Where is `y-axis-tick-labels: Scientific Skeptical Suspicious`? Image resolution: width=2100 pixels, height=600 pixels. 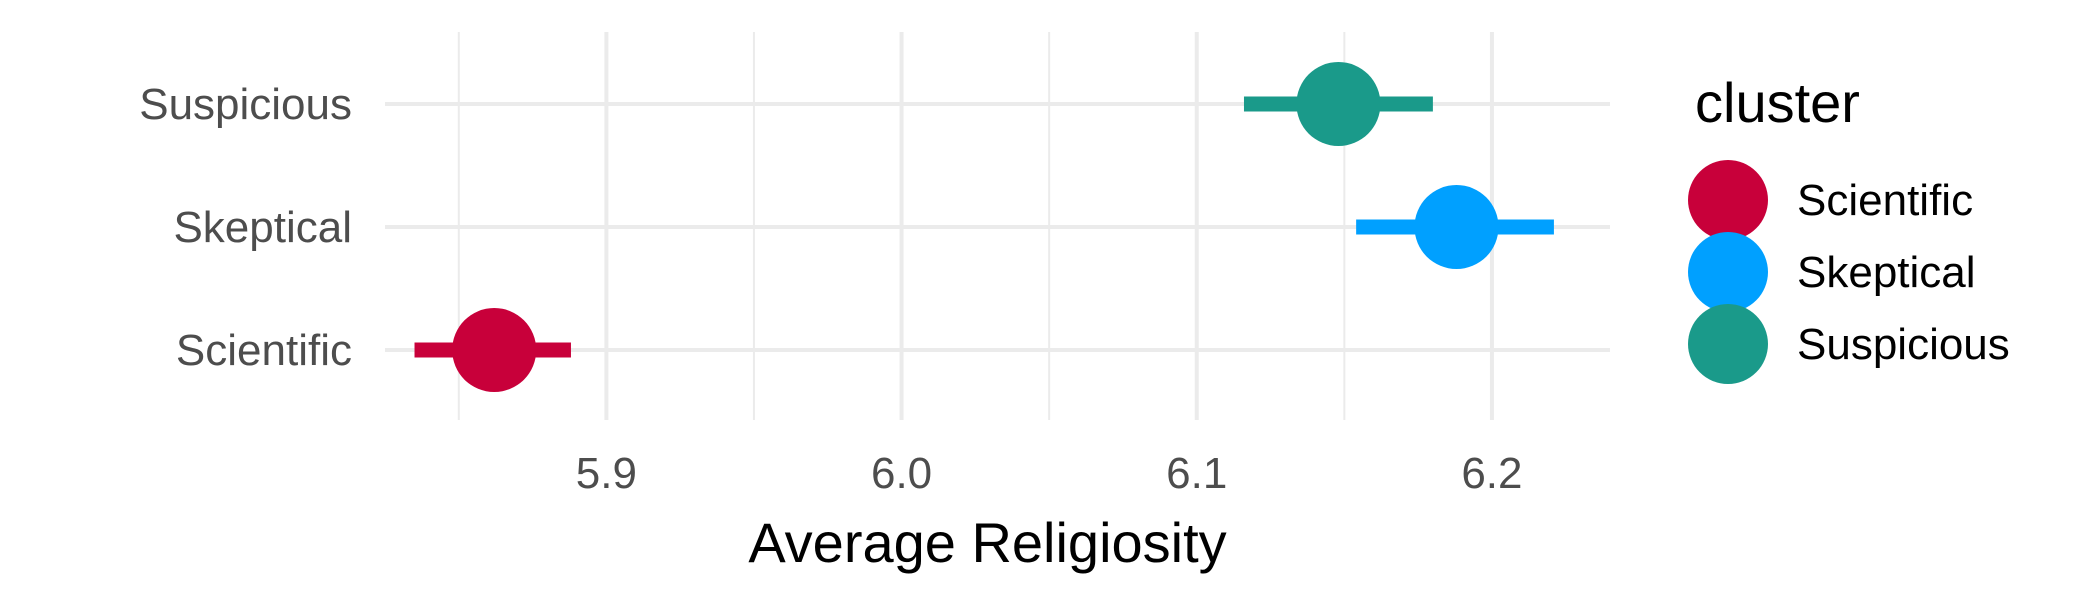 y-axis-tick-labels: Scientific Skeptical Suspicious is located at coordinates (245, 227).